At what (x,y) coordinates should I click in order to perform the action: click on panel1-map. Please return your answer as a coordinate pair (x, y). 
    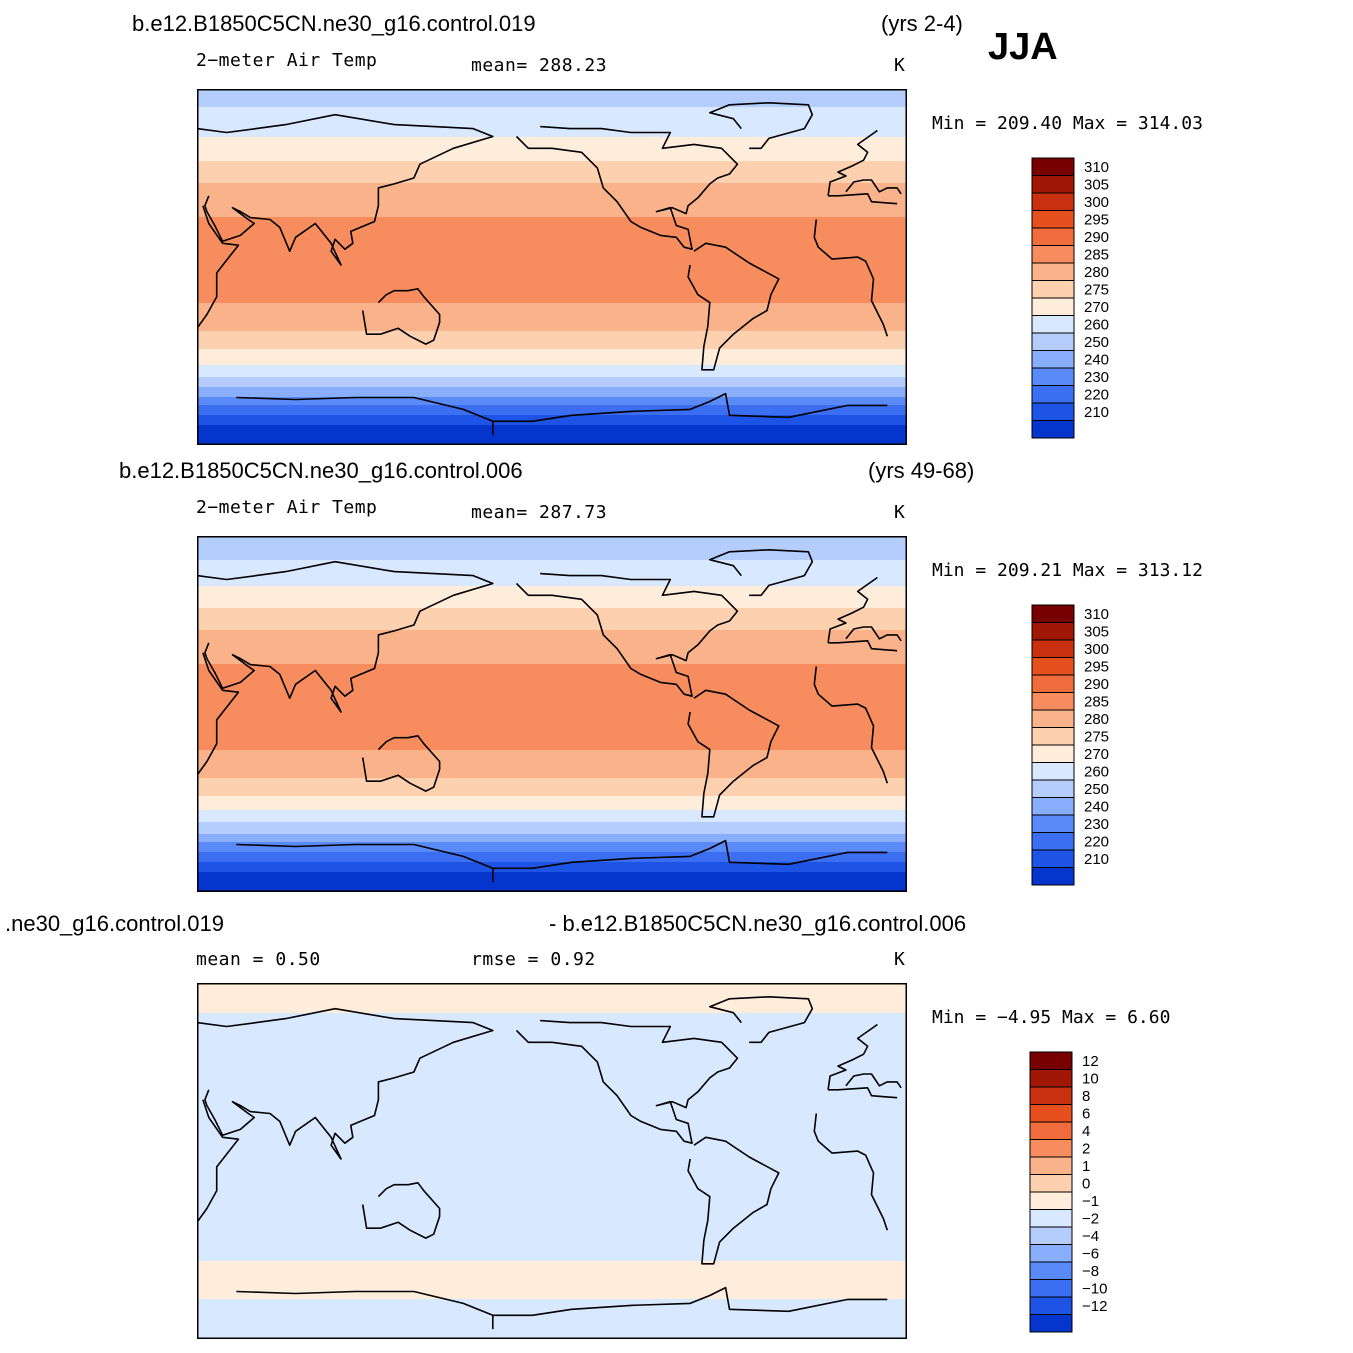
    Looking at the image, I should click on (552, 267).